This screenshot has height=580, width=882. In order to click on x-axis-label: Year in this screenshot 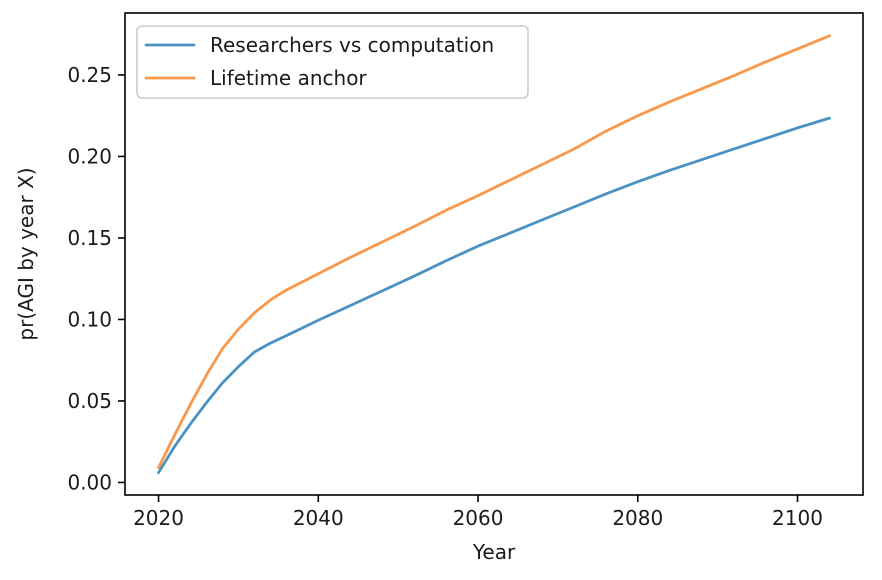, I will do `click(494, 552)`.